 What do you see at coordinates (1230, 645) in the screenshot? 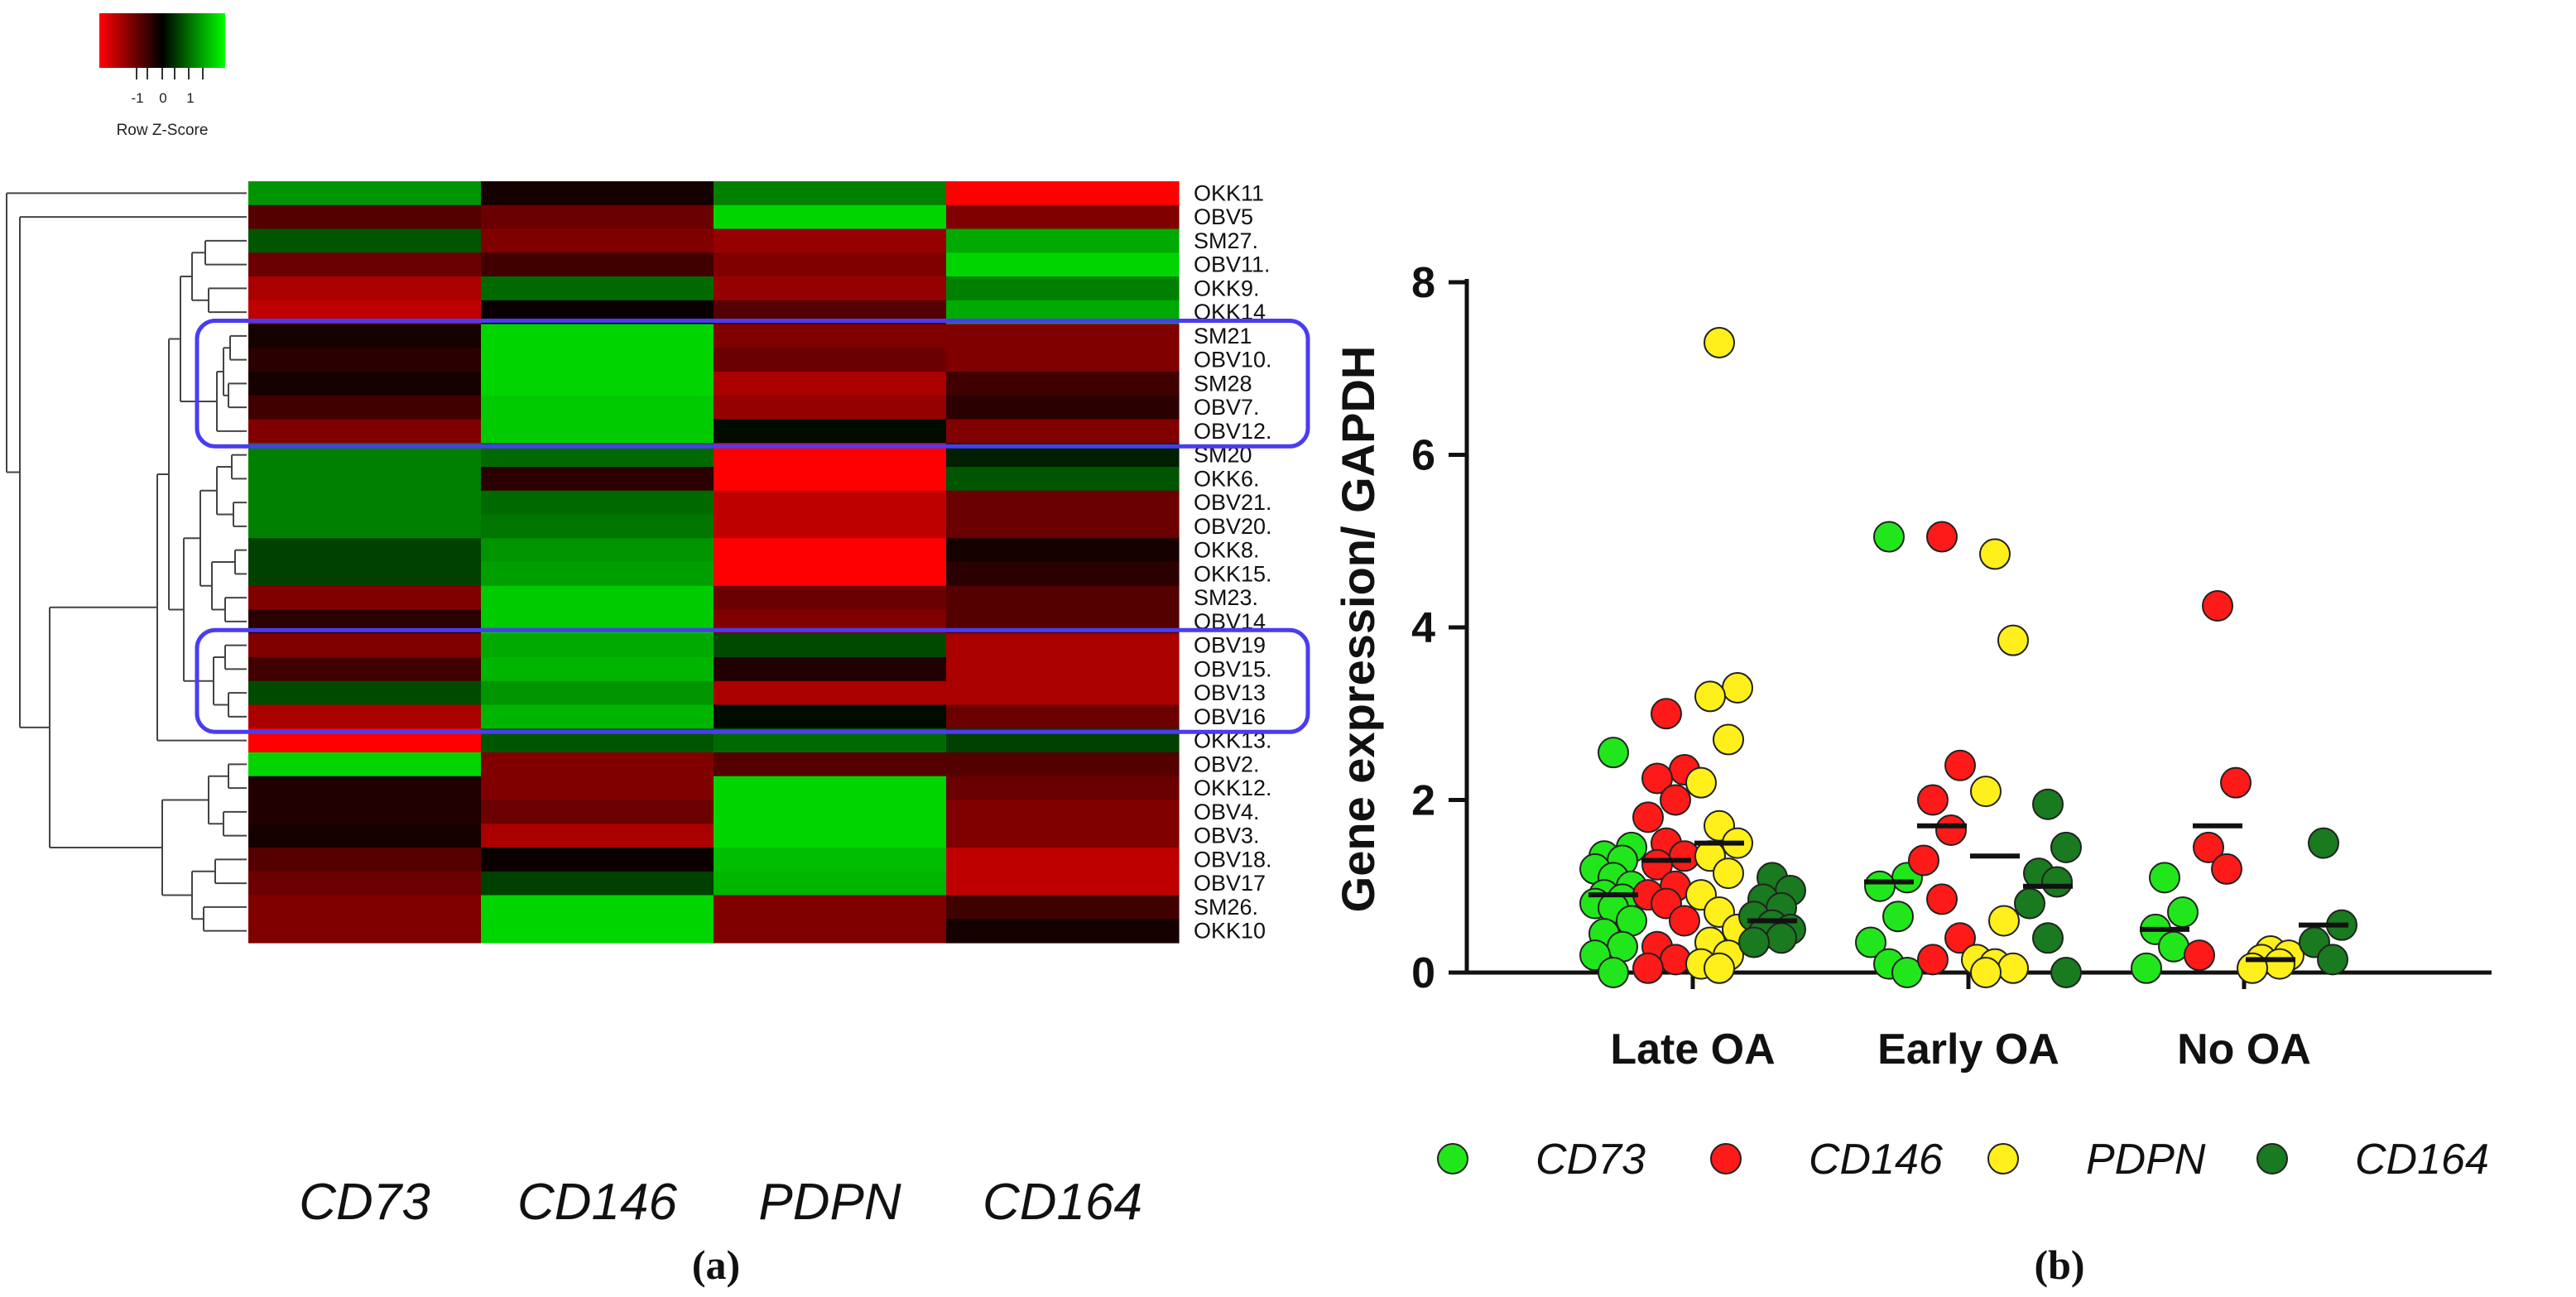
I see `heatmap-row-label-obv19: OBV19` at bounding box center [1230, 645].